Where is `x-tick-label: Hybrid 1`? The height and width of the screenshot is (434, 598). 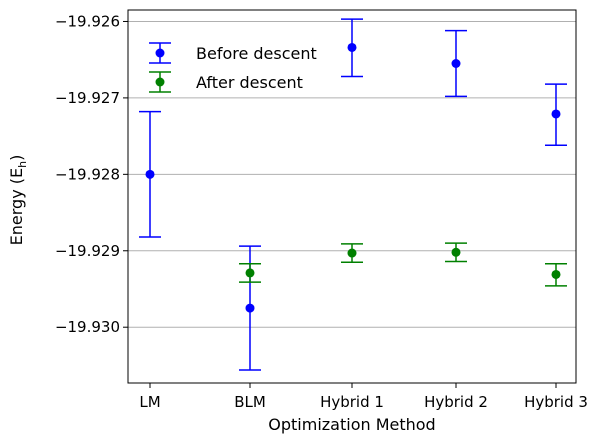
x-tick-label: Hybrid 1 is located at coordinates (352, 402).